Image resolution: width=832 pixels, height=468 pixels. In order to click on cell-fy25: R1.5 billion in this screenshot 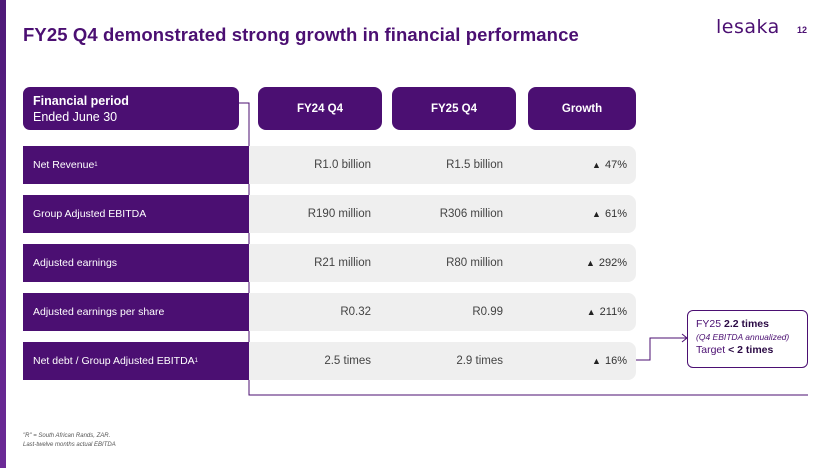, I will do `click(474, 165)`.